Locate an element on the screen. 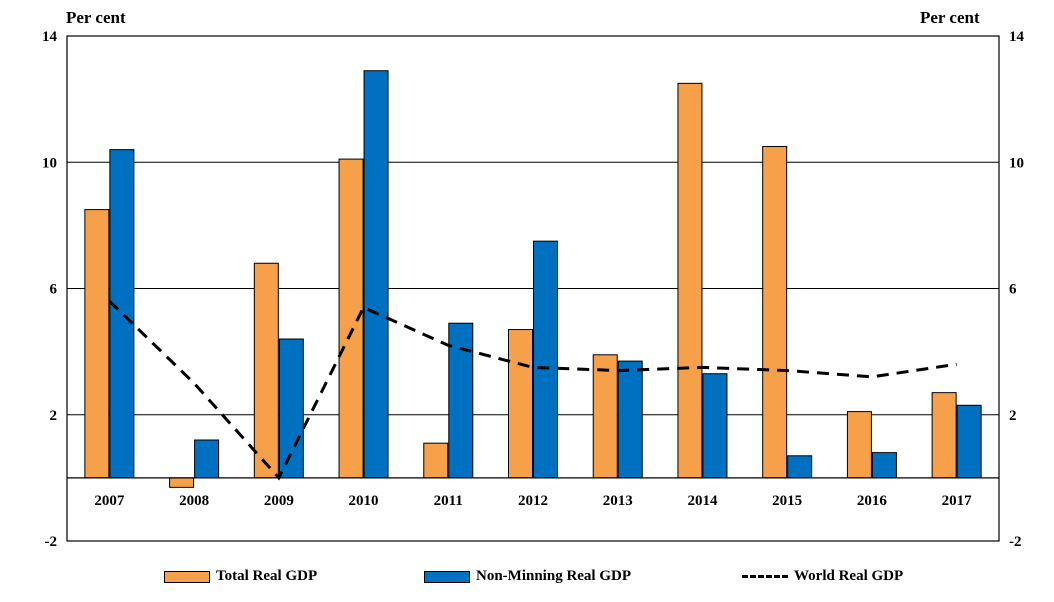  bar-total-real-gdp-2017 is located at coordinates (944, 435).